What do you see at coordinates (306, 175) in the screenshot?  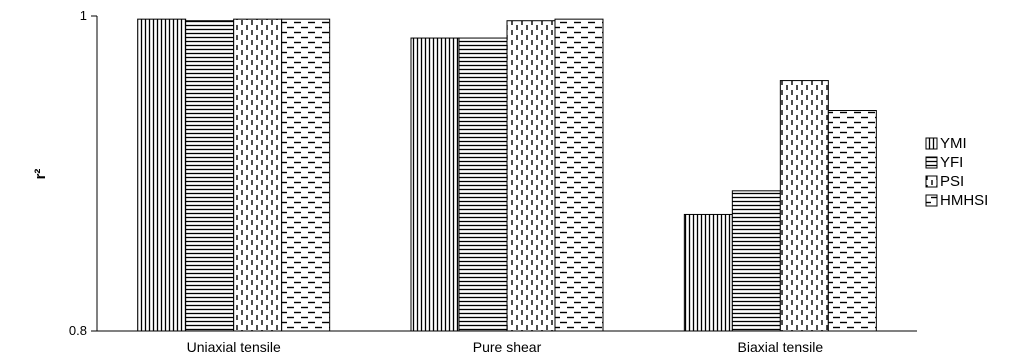 I see `bar-hmhsi-uniaxial-tensile` at bounding box center [306, 175].